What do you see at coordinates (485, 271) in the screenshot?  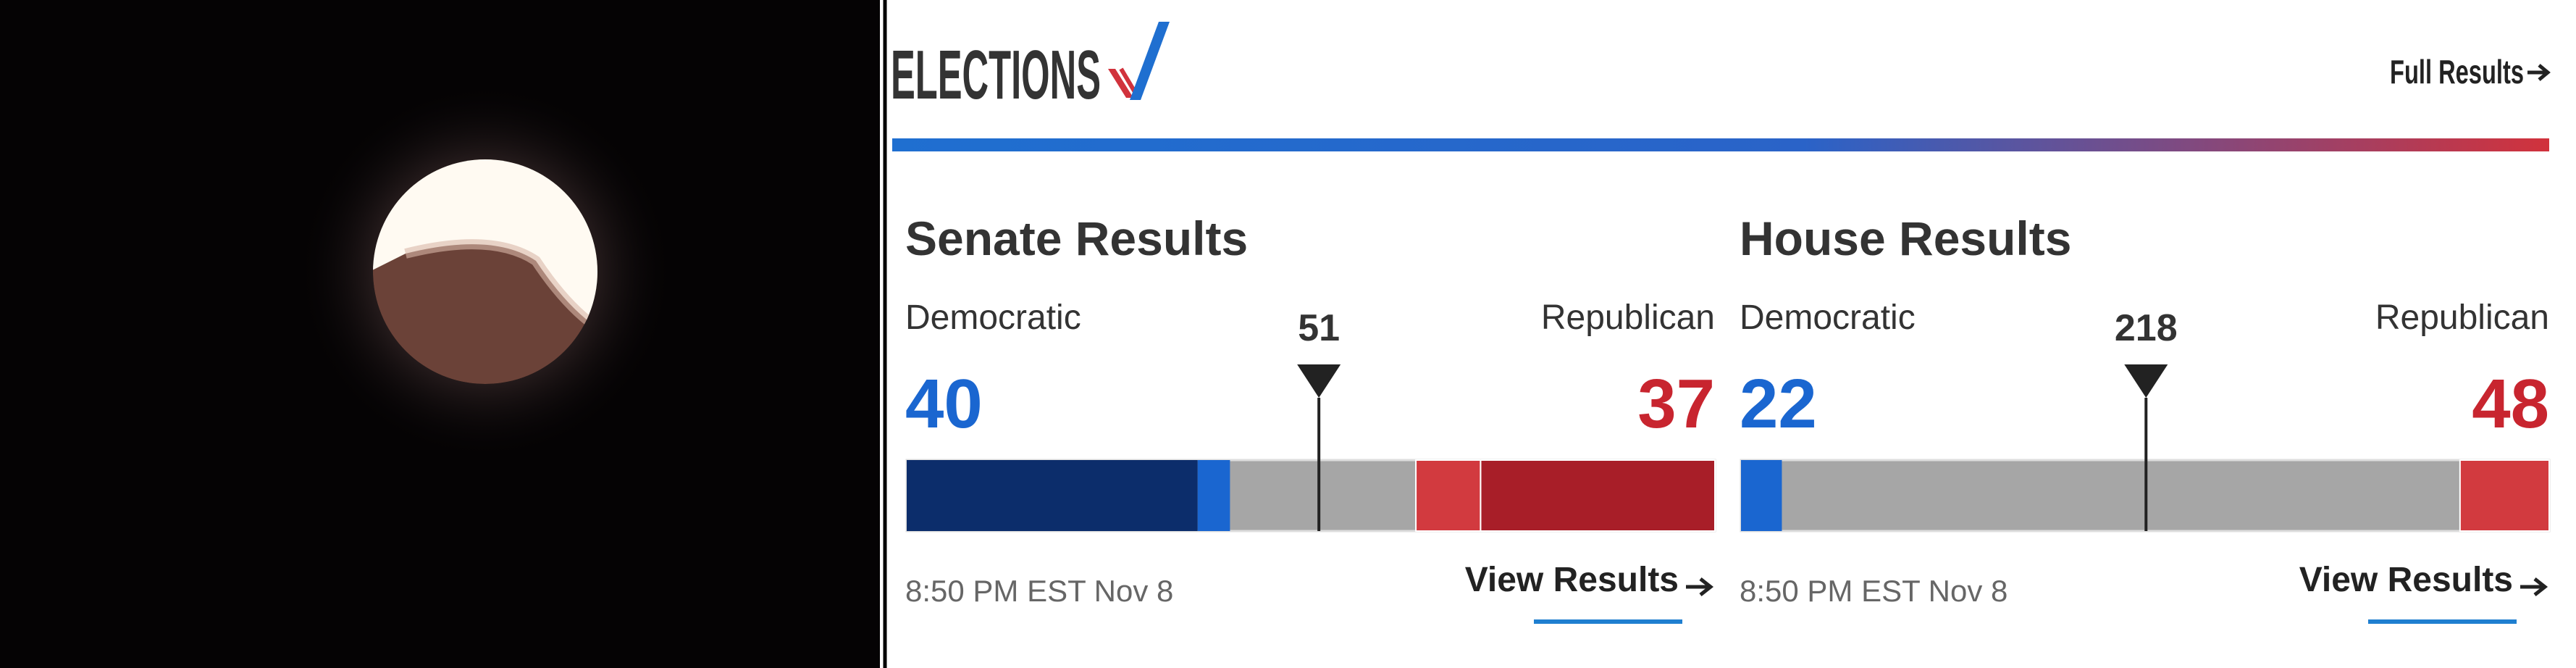 I see `moon` at bounding box center [485, 271].